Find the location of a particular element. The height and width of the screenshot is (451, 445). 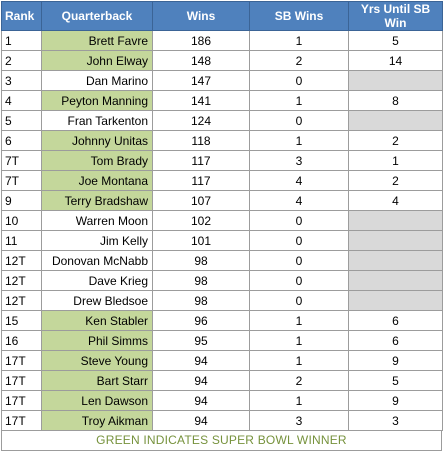

quarterback-cell: John Elway is located at coordinates (97, 60).